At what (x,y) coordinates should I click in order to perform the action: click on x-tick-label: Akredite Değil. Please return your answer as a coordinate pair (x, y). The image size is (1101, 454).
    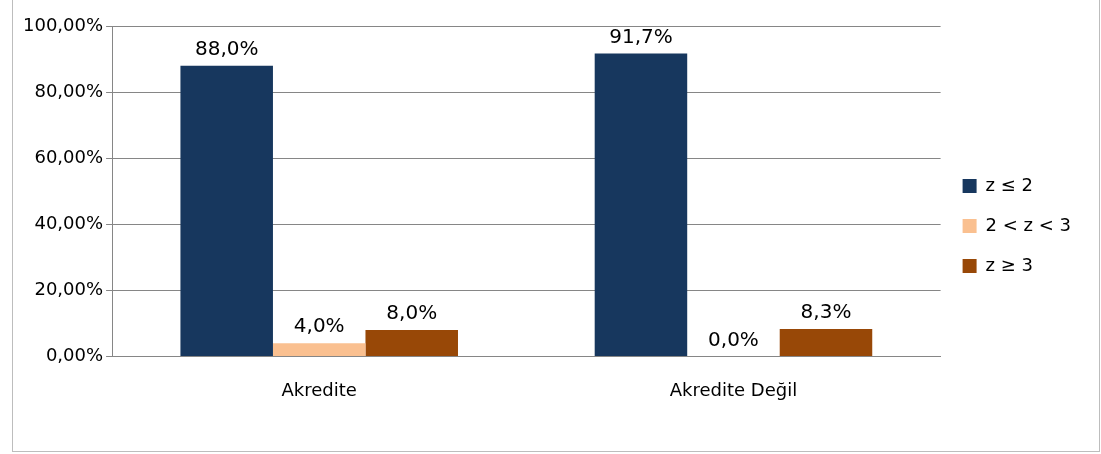
    Looking at the image, I should click on (733, 389).